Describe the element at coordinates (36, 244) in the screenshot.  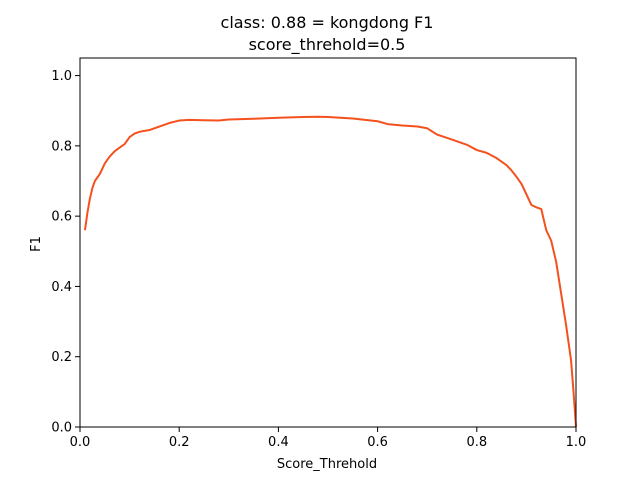
I see `y-axis-label: F1` at that location.